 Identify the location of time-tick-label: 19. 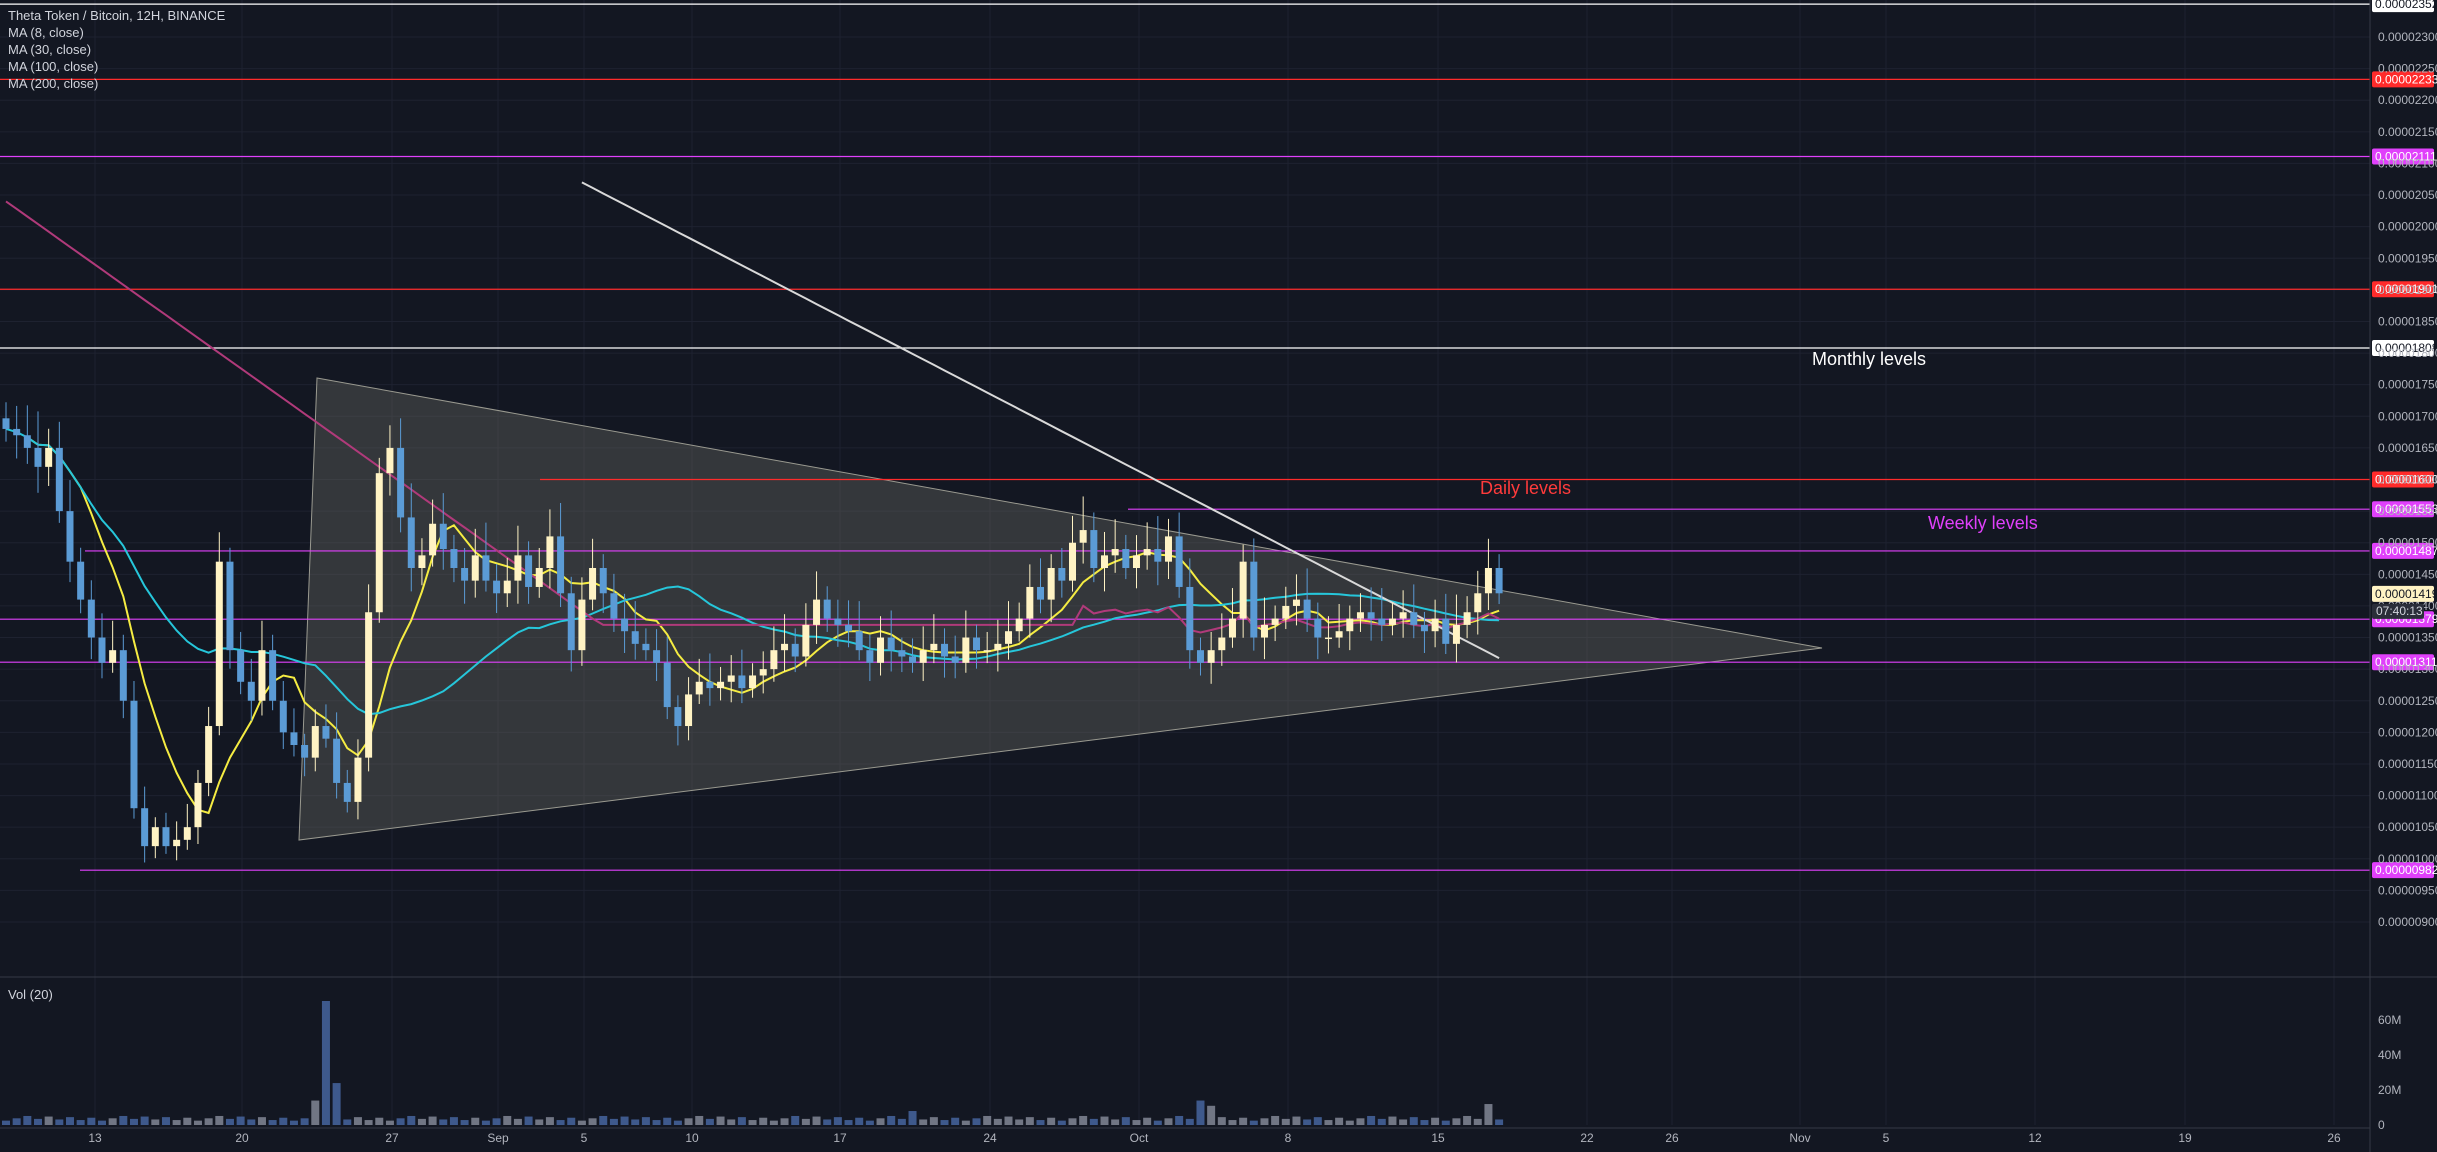
(2185, 1138).